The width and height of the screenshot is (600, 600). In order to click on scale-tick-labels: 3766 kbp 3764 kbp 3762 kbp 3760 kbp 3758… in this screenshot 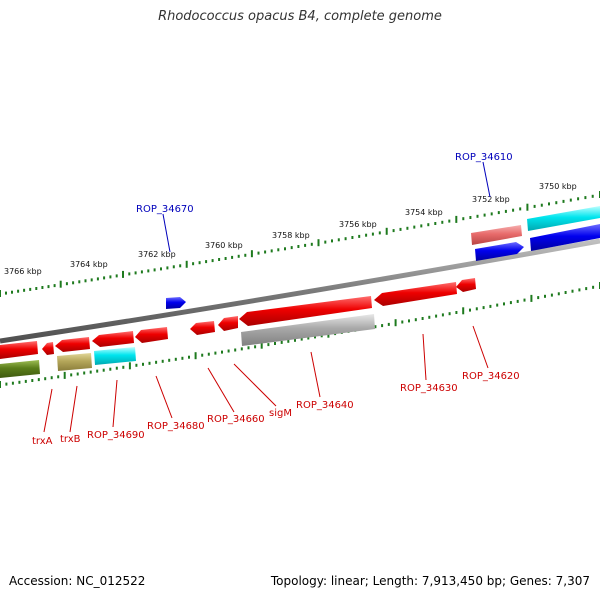, I will do `click(290, 229)`.